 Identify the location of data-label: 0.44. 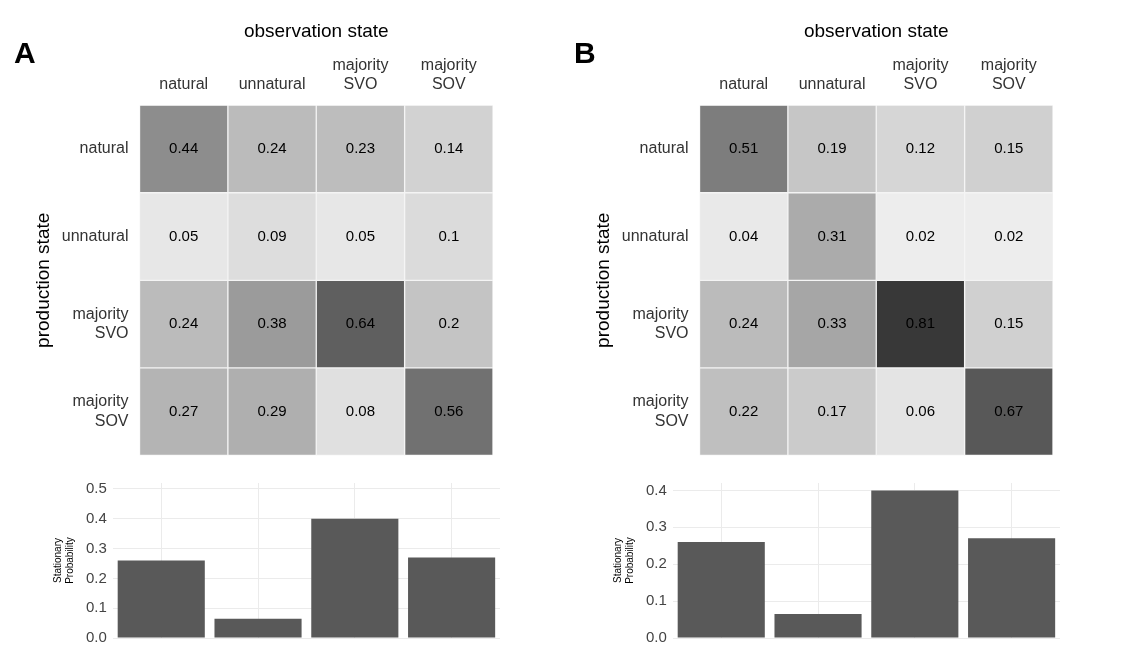
(184, 148).